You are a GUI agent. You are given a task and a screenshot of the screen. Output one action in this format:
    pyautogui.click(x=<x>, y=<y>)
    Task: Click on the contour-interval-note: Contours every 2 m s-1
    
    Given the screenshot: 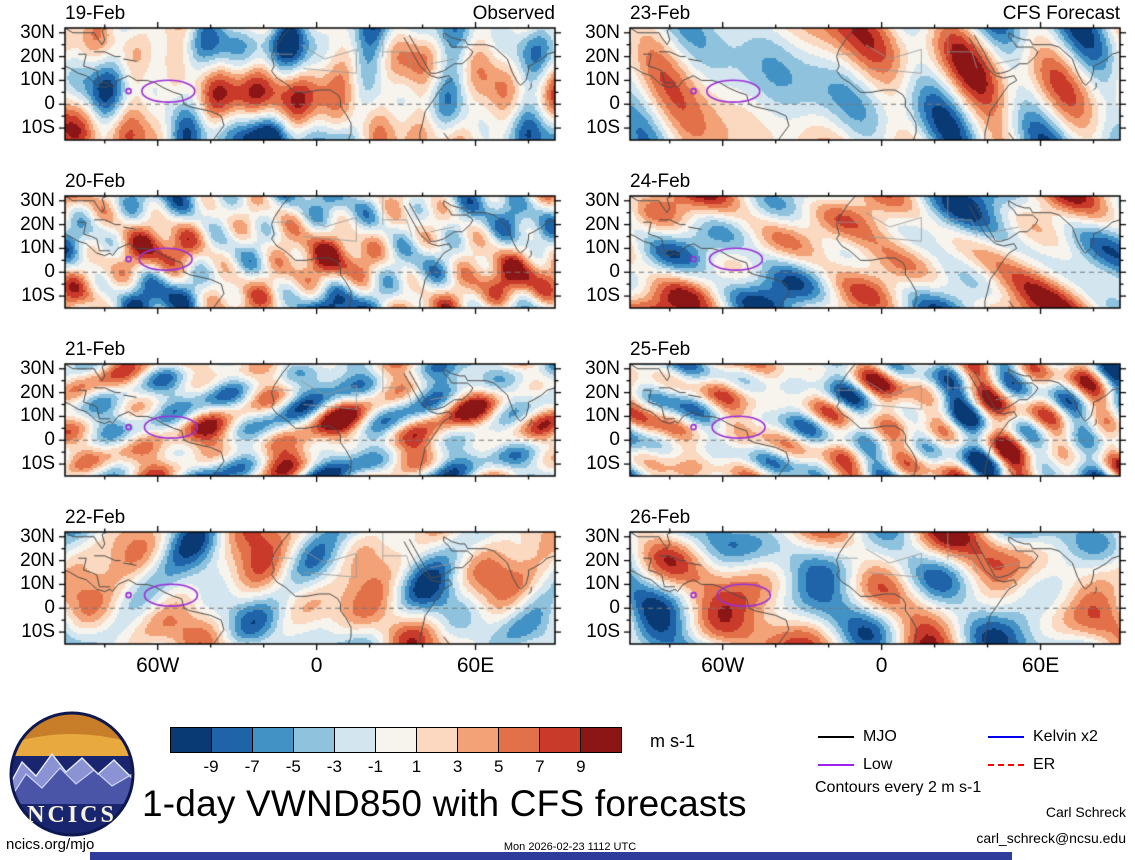 What is the action you would take?
    pyautogui.click(x=898, y=787)
    